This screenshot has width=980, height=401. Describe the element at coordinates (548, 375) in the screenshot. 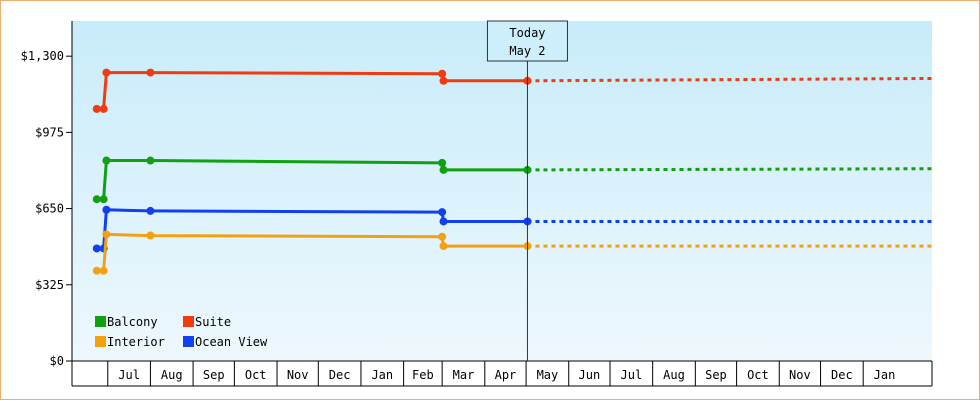

I see `x-tick-label: May` at that location.